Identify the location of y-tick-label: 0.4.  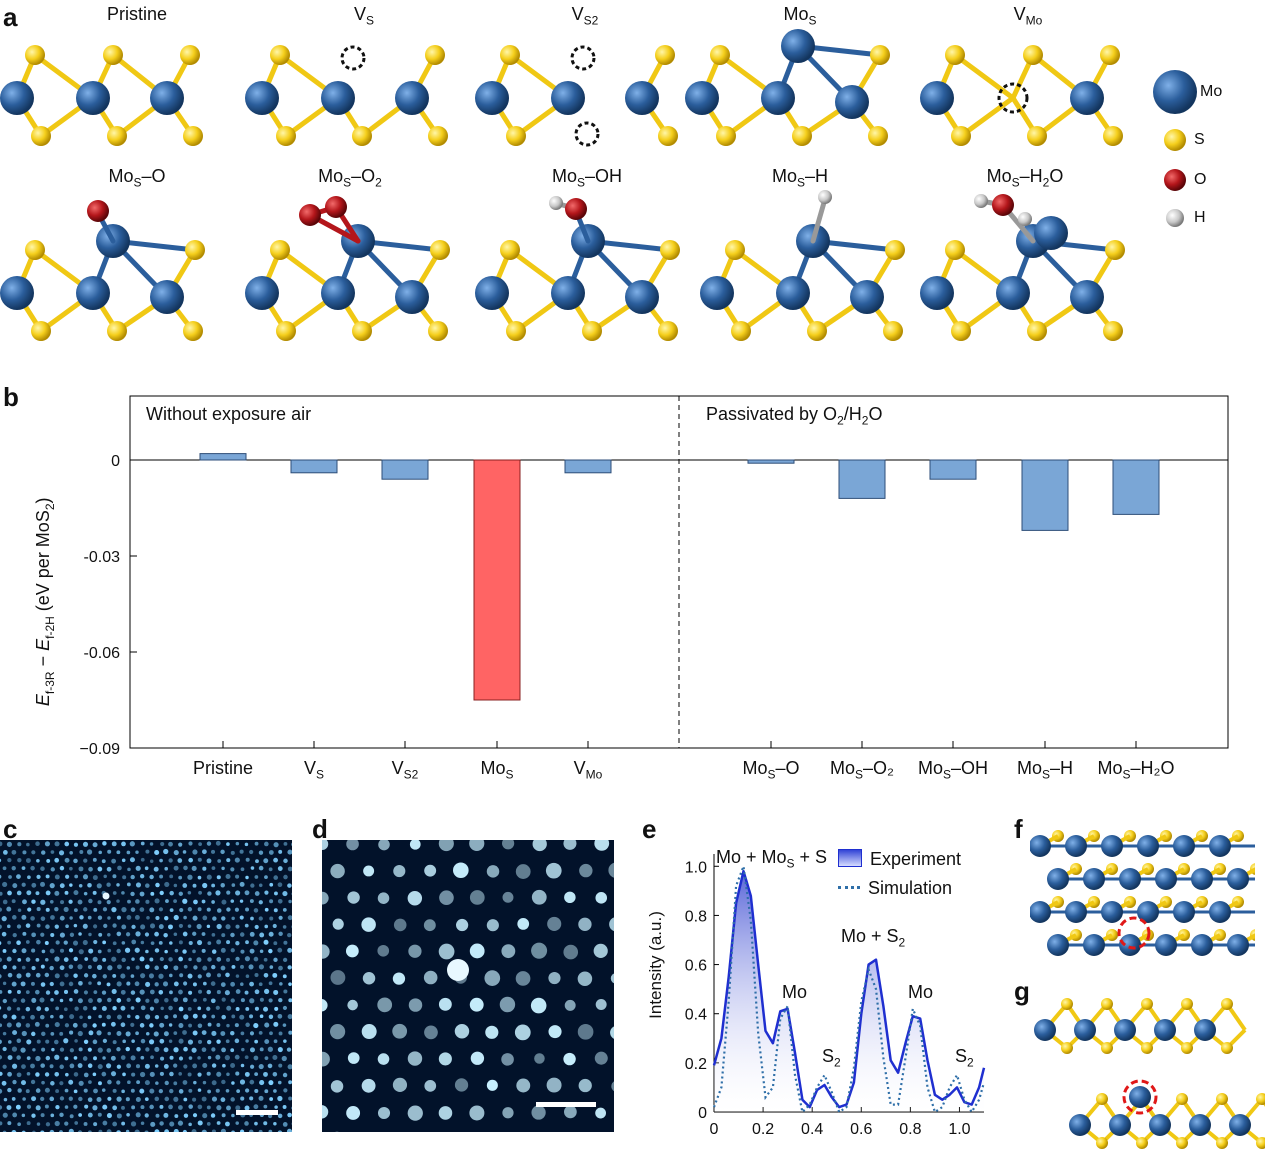
(696, 1015).